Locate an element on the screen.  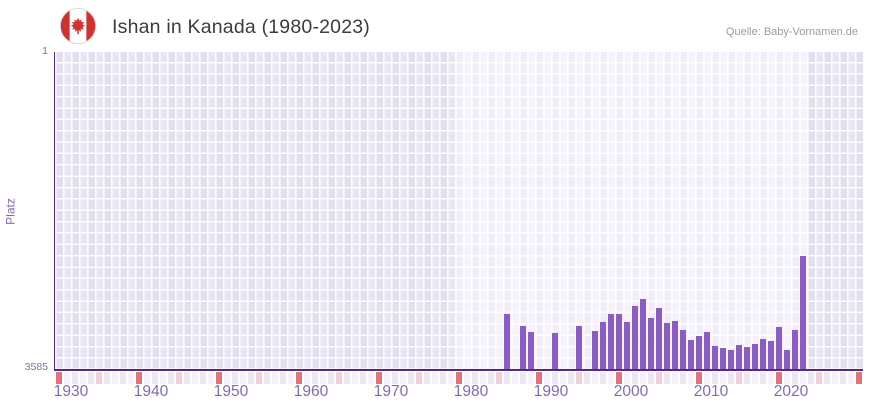
bar-2022 is located at coordinates (795, 350).